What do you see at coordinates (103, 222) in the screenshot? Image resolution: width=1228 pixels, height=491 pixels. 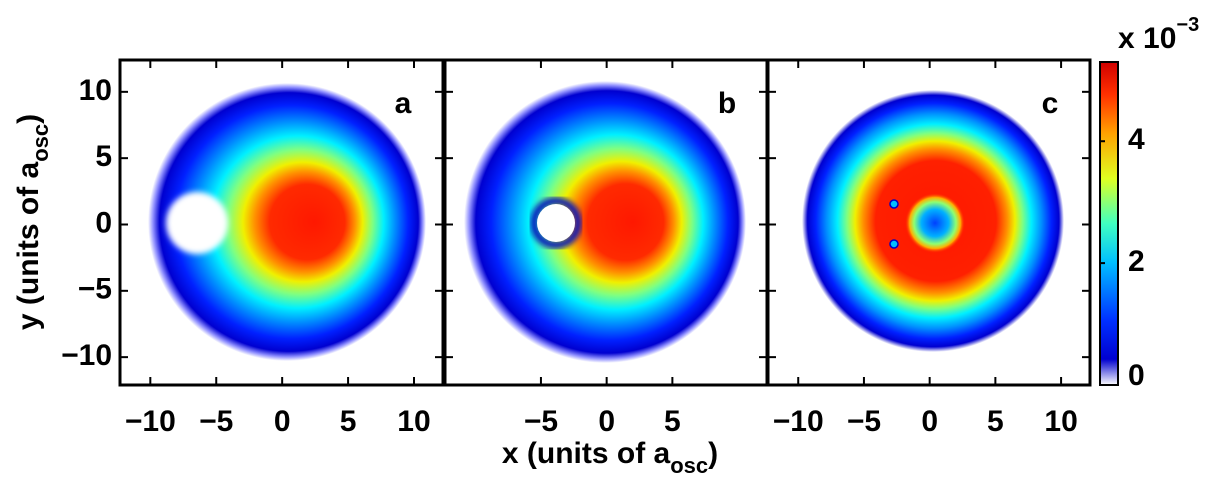 I see `y-tick-label: 0` at bounding box center [103, 222].